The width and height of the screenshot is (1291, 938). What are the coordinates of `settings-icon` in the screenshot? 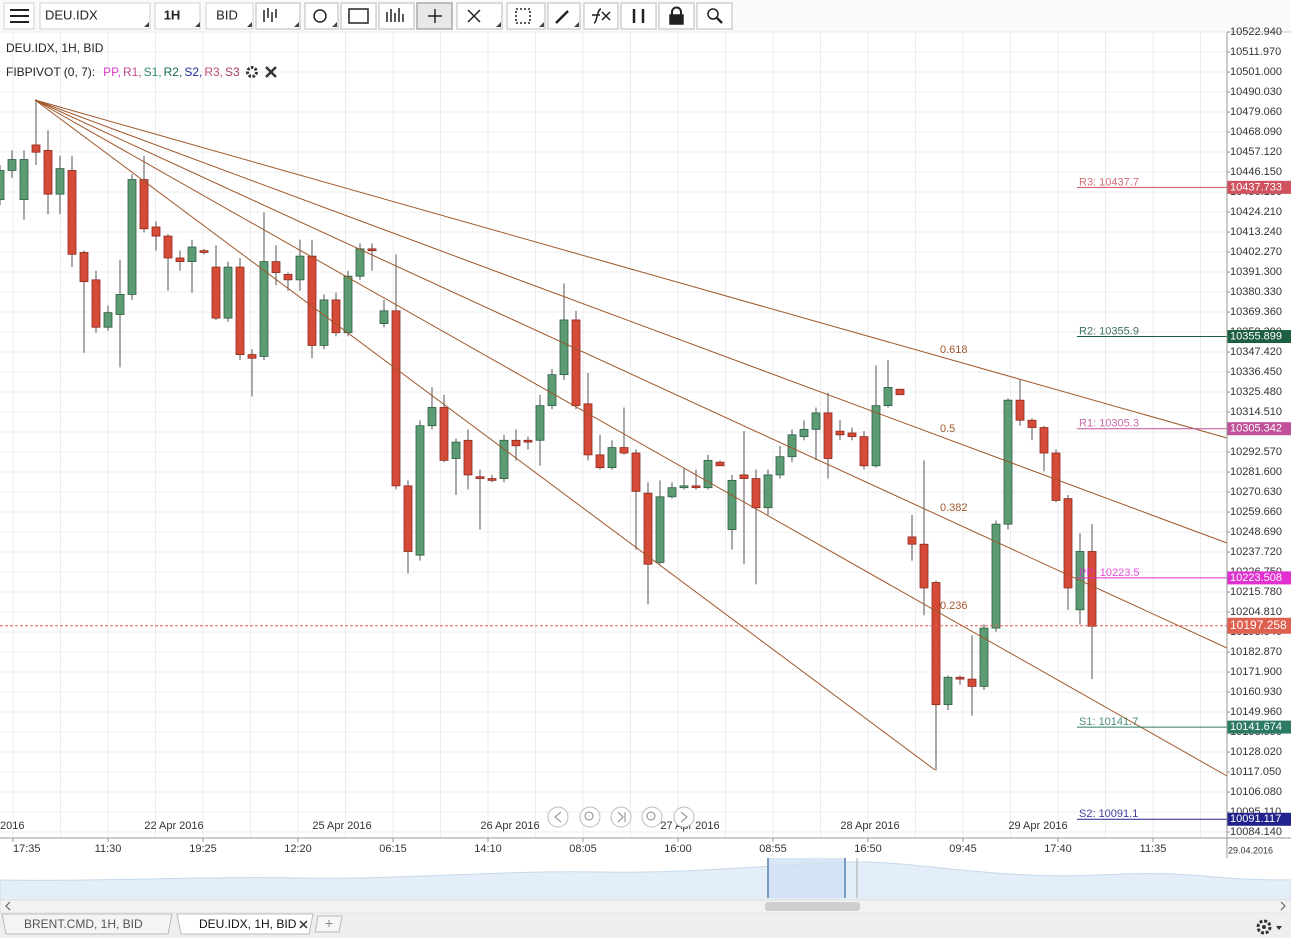 It's located at (251, 71).